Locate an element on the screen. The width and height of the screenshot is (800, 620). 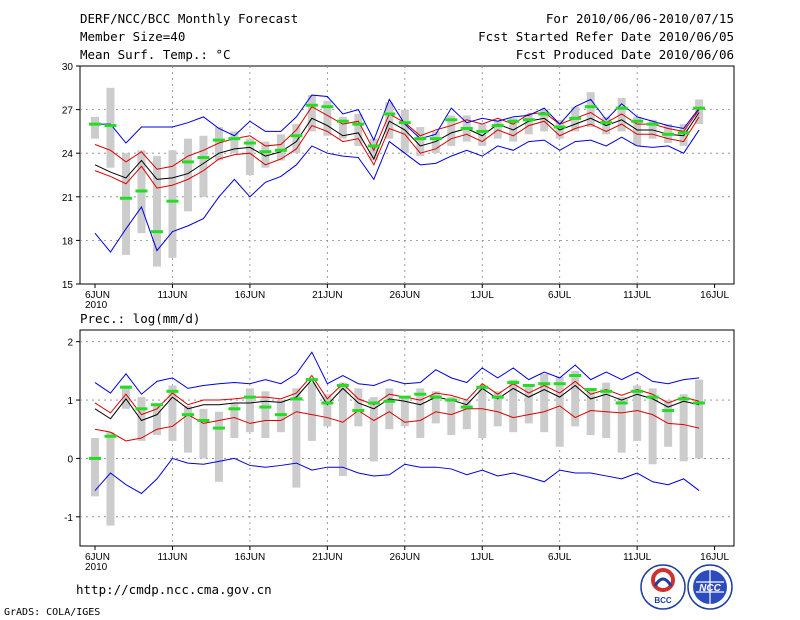
temp-ytick-label: 24 is located at coordinates (68, 154).